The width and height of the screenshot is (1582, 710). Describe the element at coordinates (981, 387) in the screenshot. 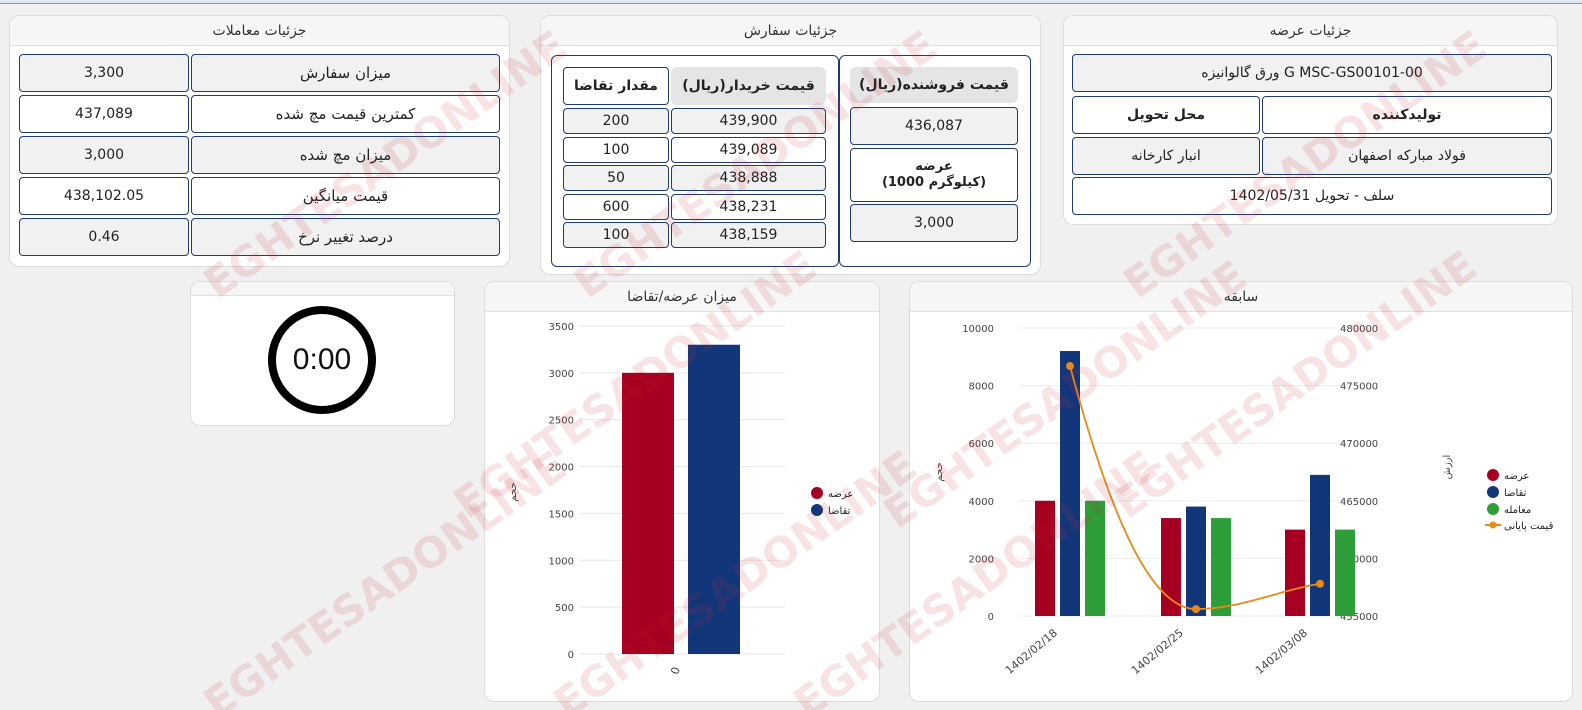

I see `y-left-tick-label: 8000` at that location.